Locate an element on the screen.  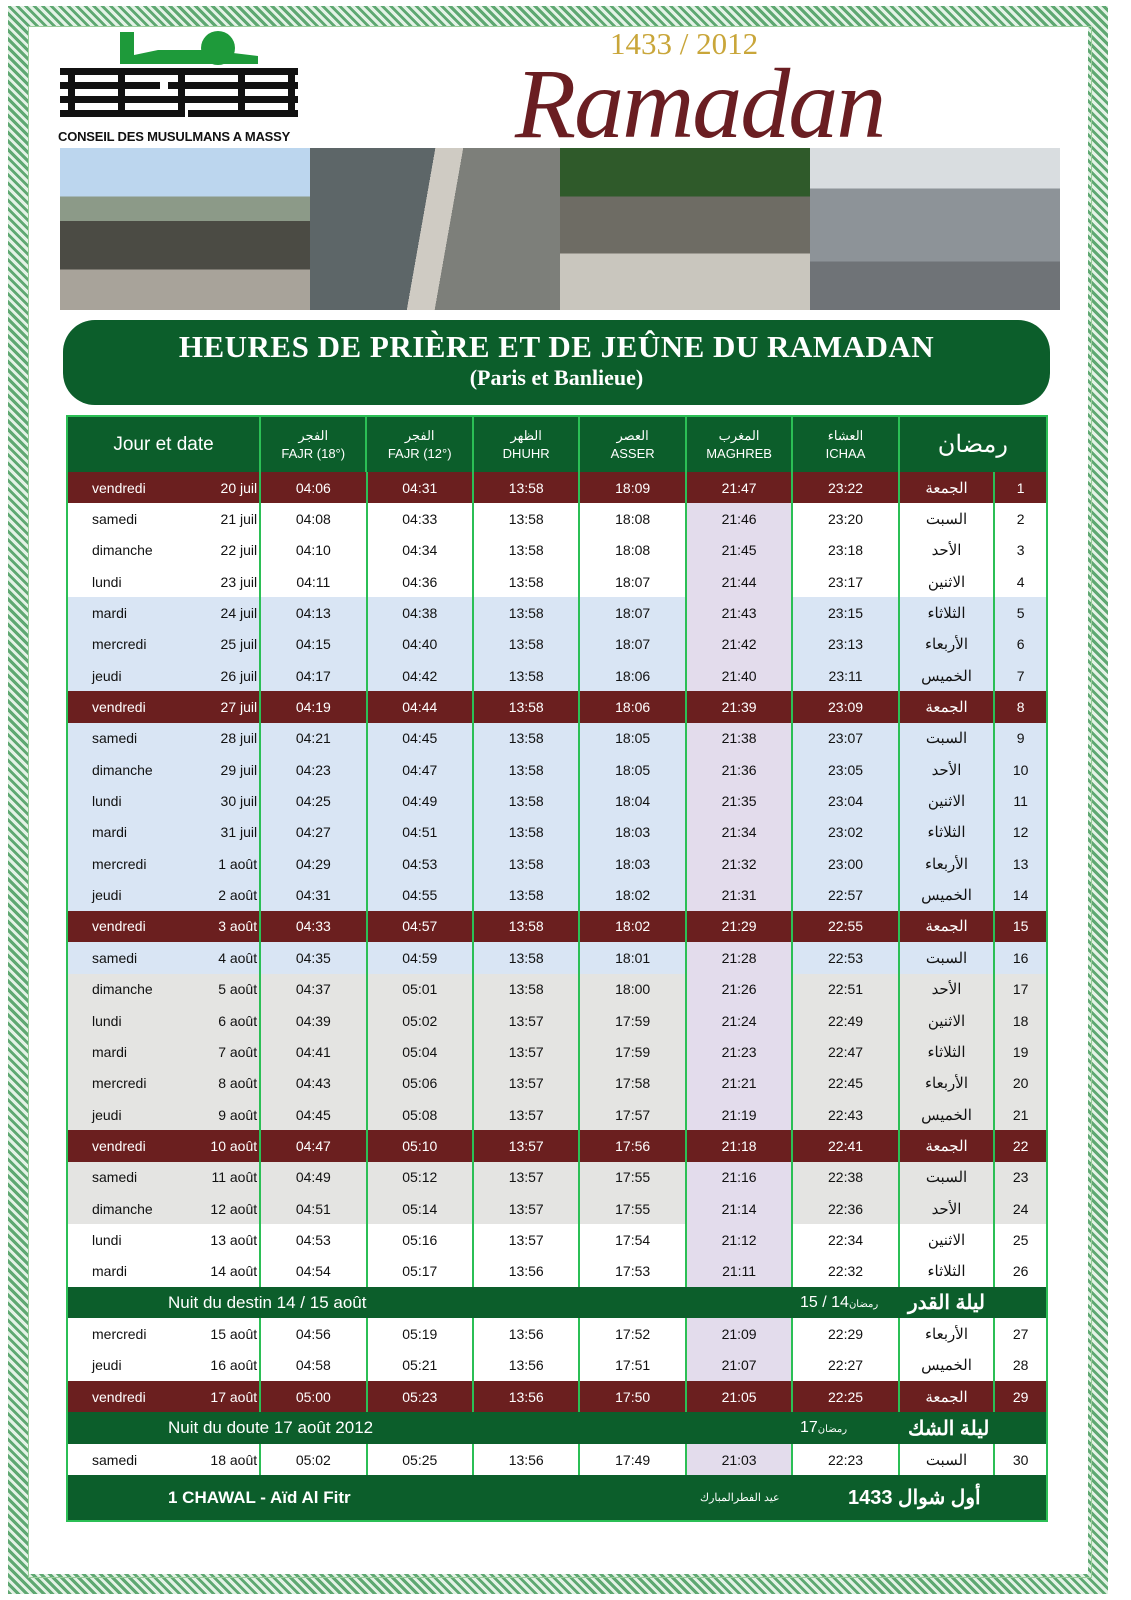
date-cell: dimanche 12 août is located at coordinates (165, 1208).